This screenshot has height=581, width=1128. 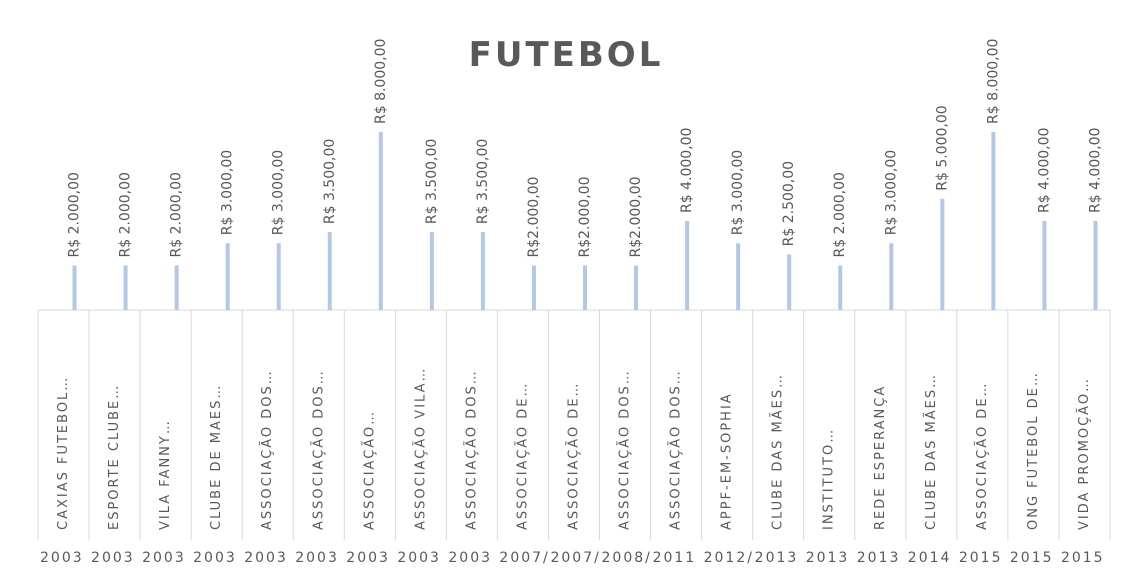 I want to click on chart-title: FUTEBOL, so click(x=566, y=55).